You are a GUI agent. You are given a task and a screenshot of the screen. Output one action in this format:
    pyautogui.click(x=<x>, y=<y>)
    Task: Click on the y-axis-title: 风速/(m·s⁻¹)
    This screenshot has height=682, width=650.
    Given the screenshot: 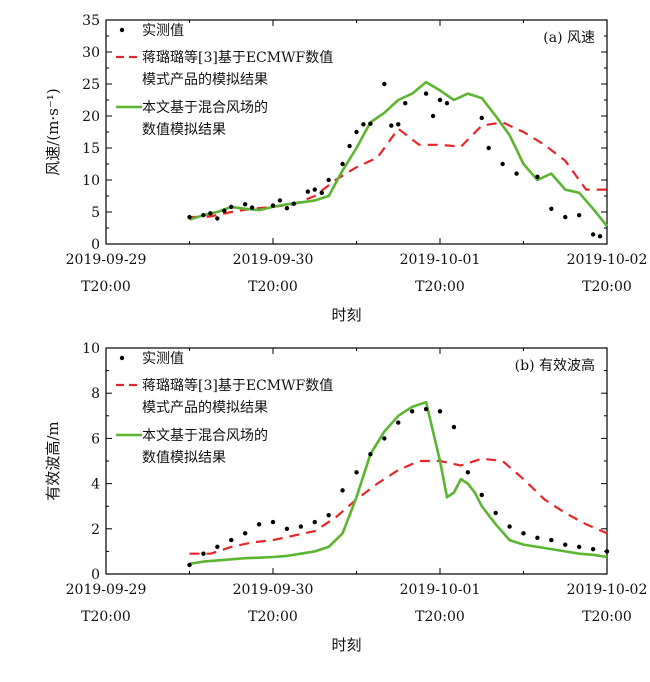 What is the action you would take?
    pyautogui.click(x=53, y=131)
    